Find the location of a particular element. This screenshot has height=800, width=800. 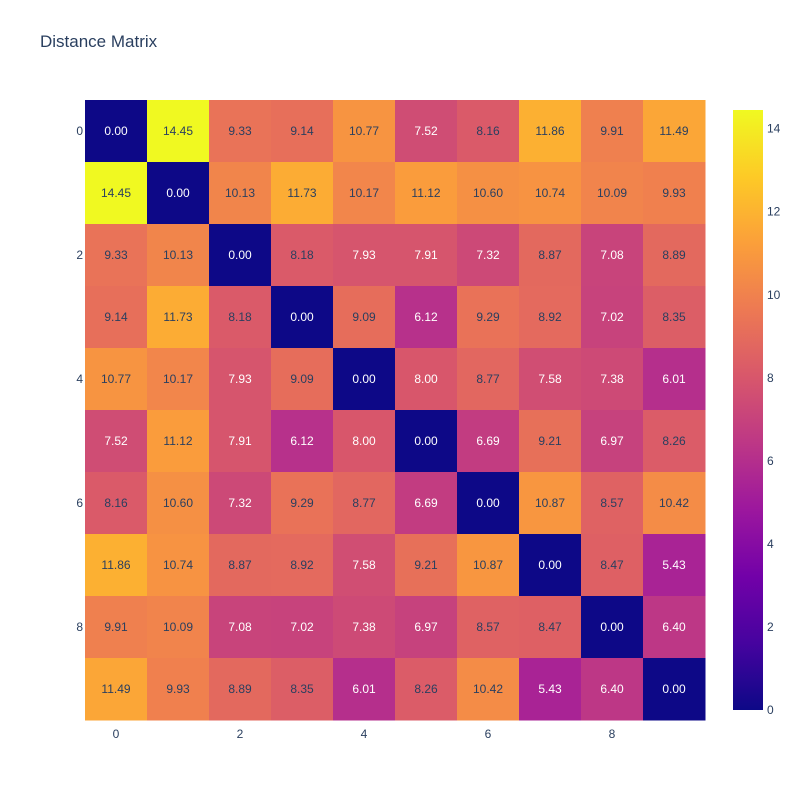

cell-value-label: 7.52 is located at coordinates (116, 441).